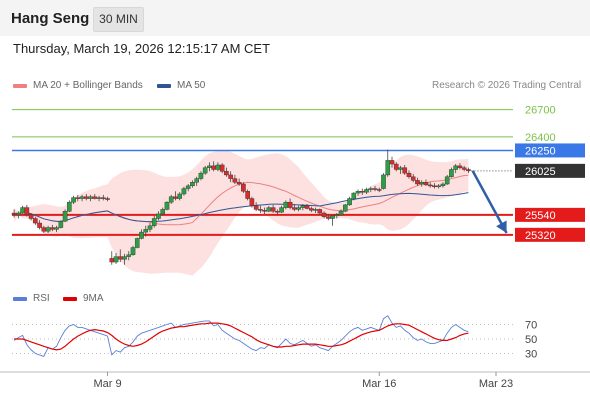 This screenshot has width=590, height=400. Describe the element at coordinates (164, 85) in the screenshot. I see `ma50-swatch` at that location.